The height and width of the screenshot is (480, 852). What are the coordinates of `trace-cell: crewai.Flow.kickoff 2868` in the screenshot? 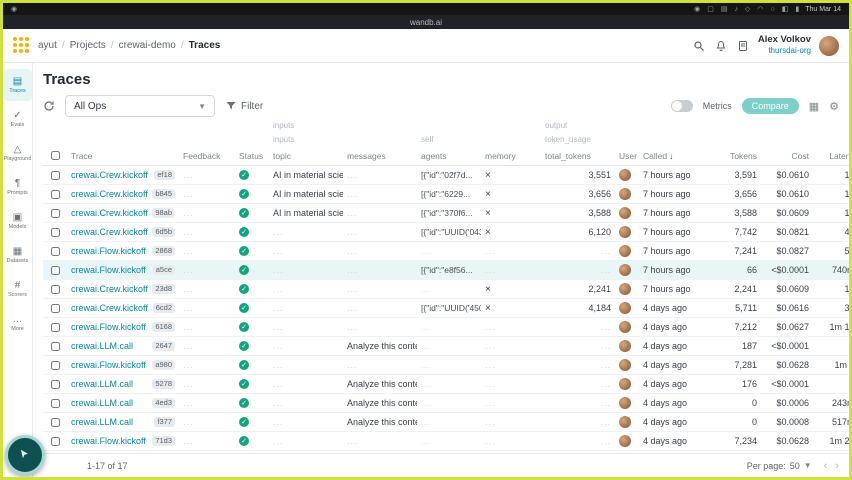 It's located at (123, 251).